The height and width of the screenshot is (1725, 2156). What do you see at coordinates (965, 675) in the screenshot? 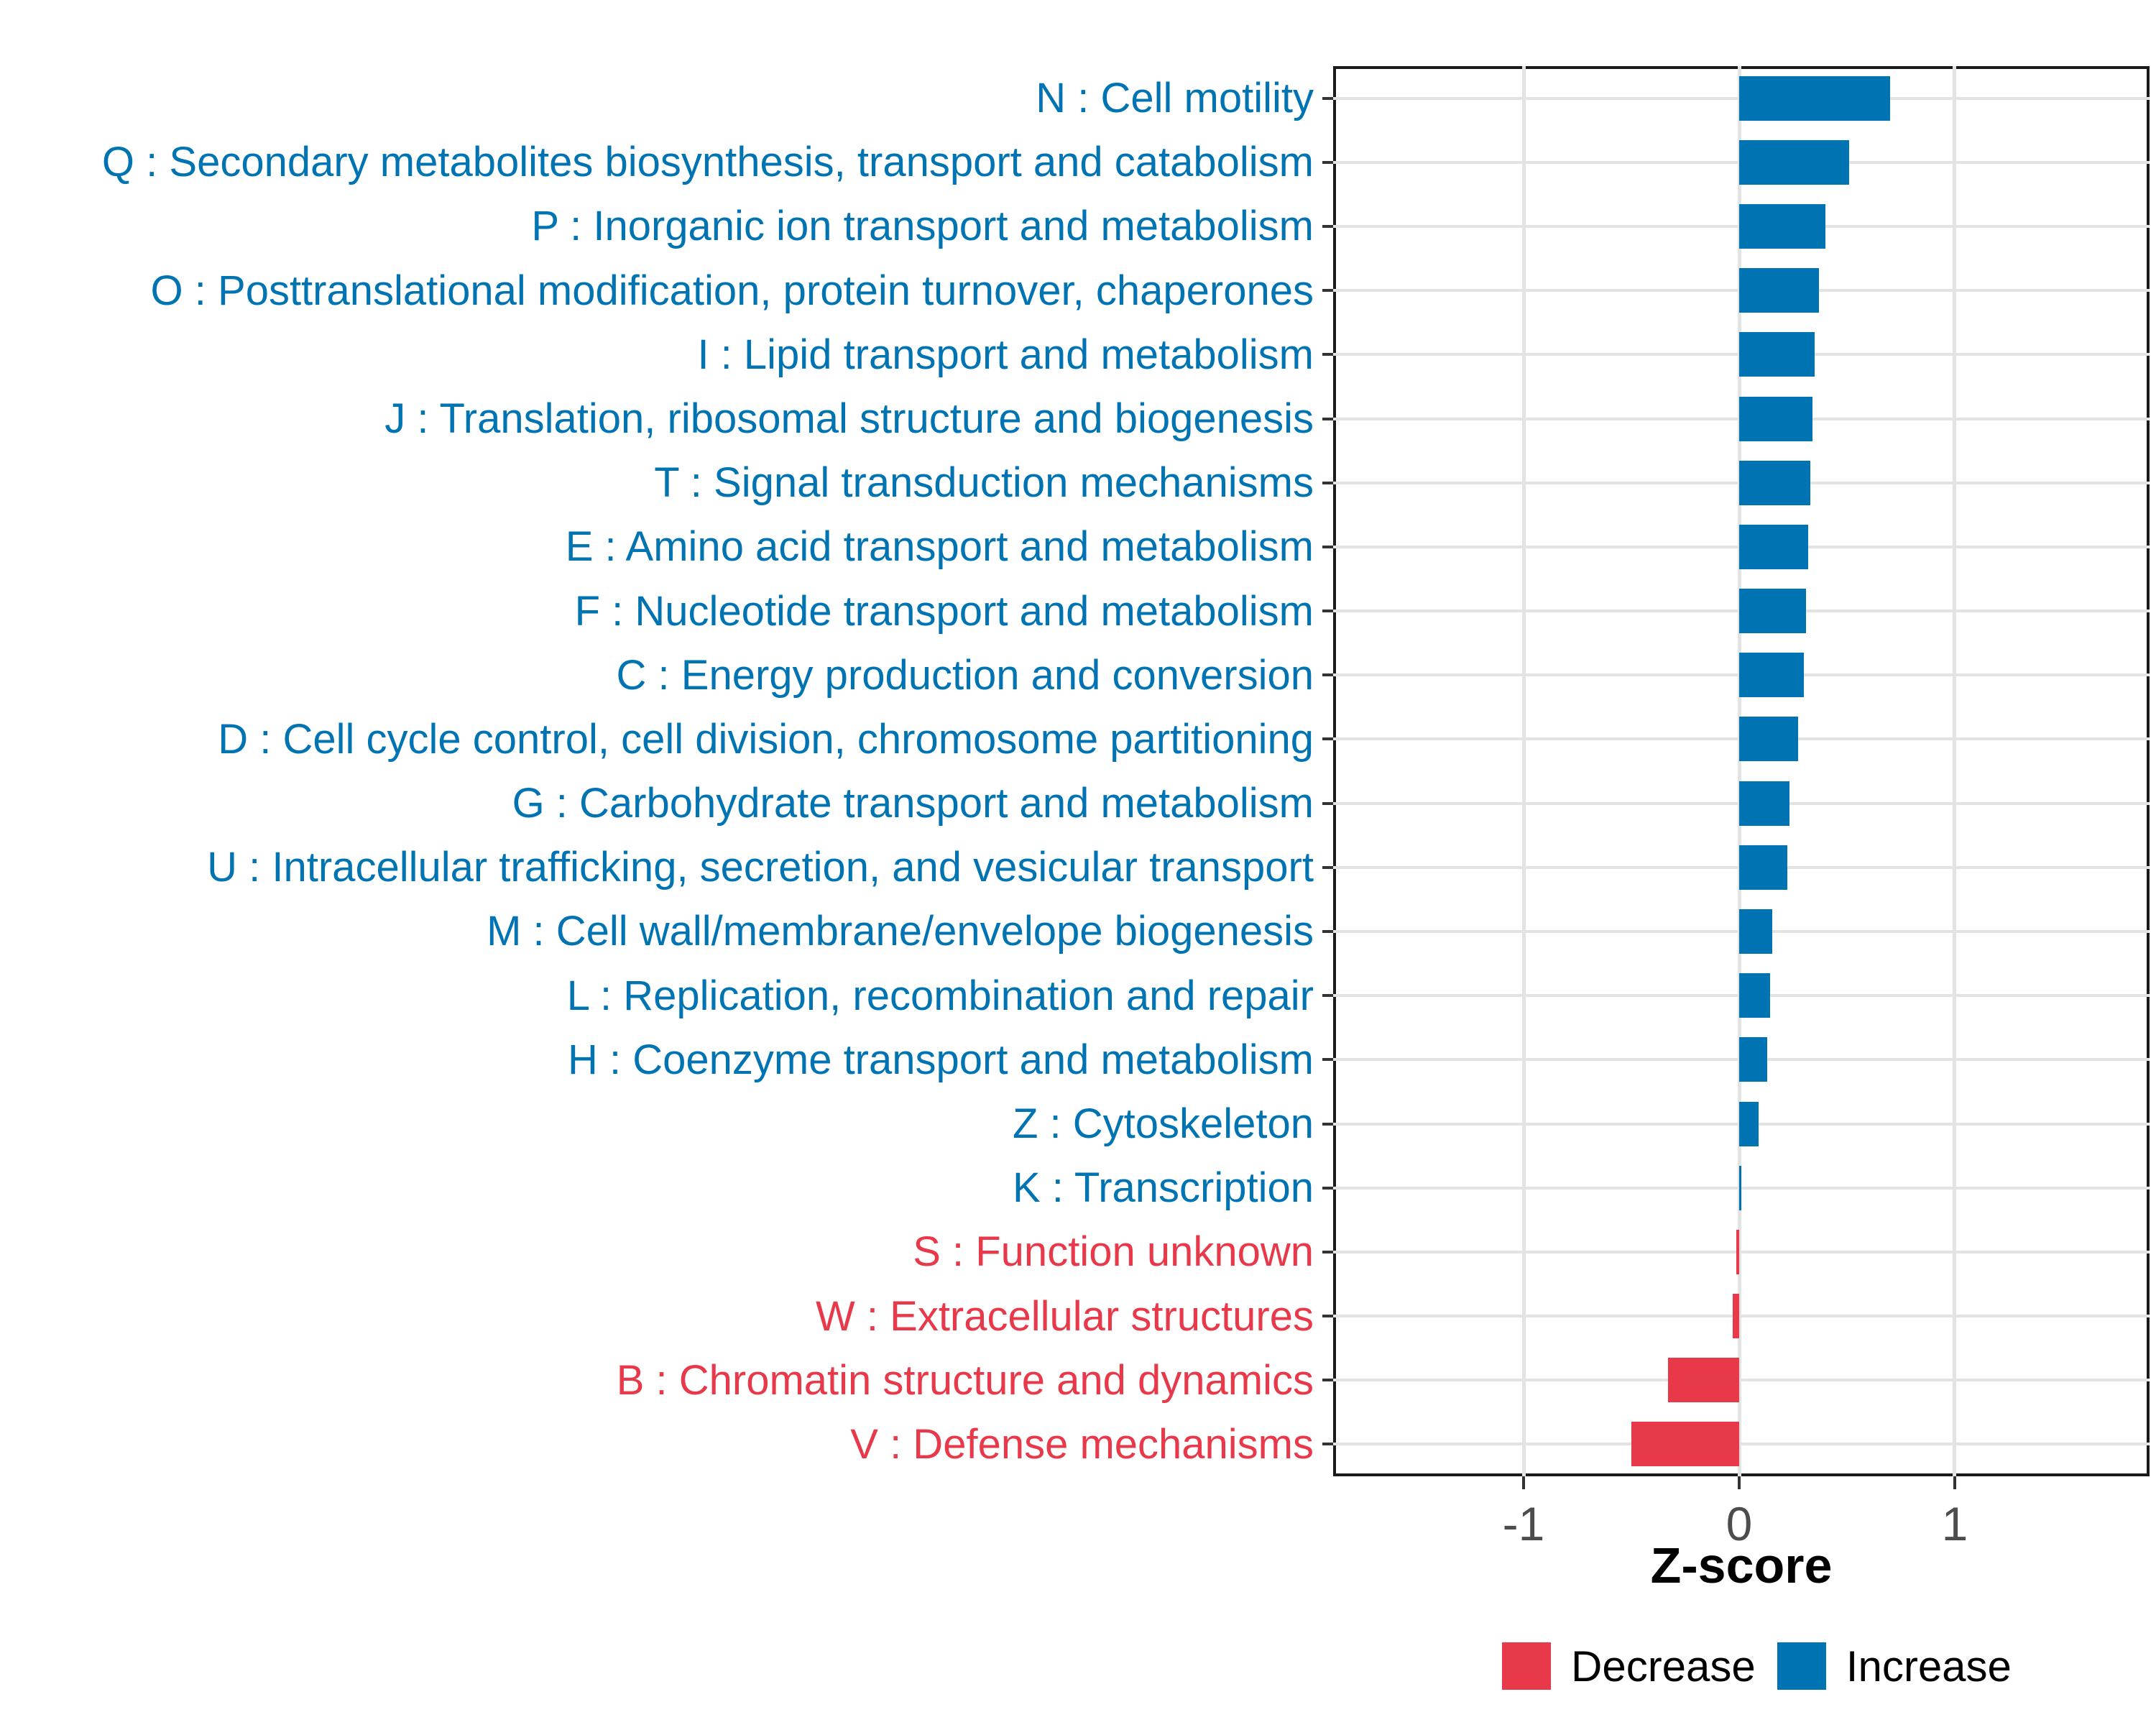
I see `category-label: C : Energy production and conversion` at bounding box center [965, 675].